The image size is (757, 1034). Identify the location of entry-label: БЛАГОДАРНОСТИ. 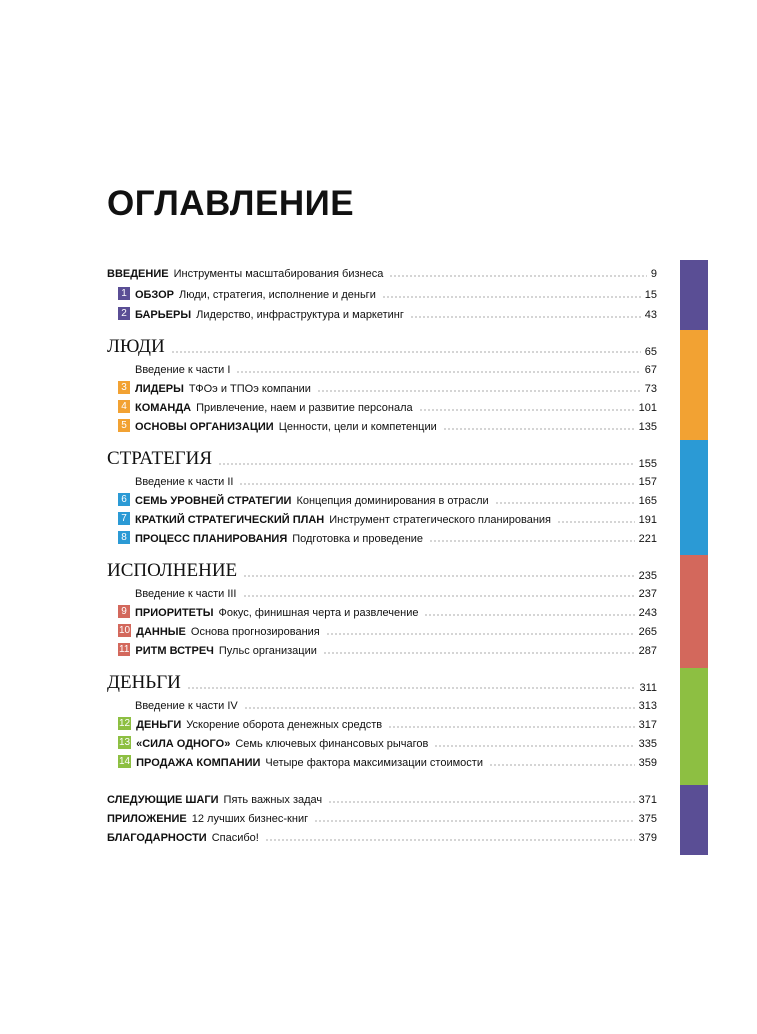
(157, 838).